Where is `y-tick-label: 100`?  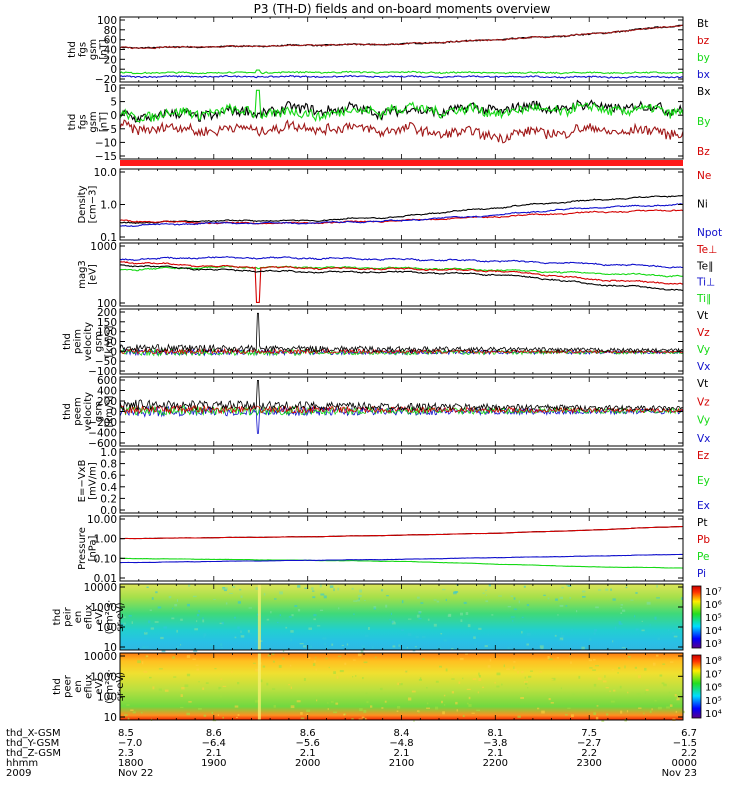 y-tick-label: 100 is located at coordinates (107, 333).